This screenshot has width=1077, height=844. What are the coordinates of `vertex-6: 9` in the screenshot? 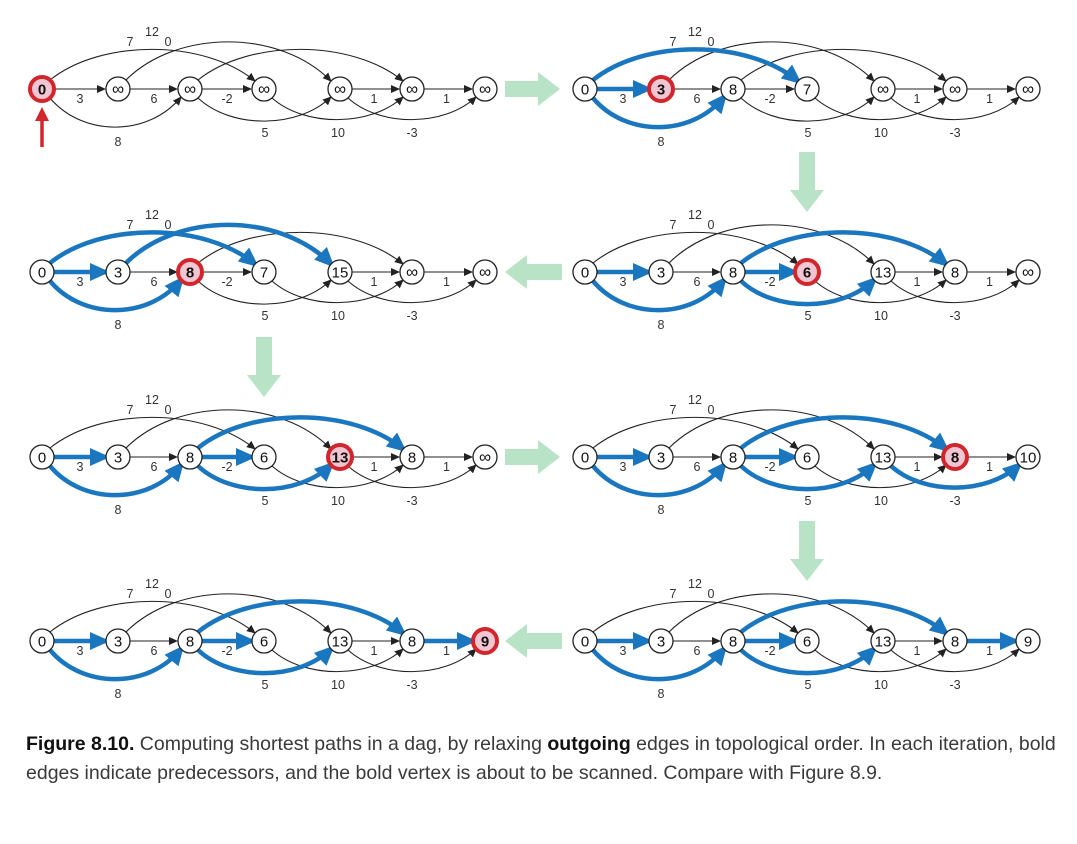 It's located at (1028, 641).